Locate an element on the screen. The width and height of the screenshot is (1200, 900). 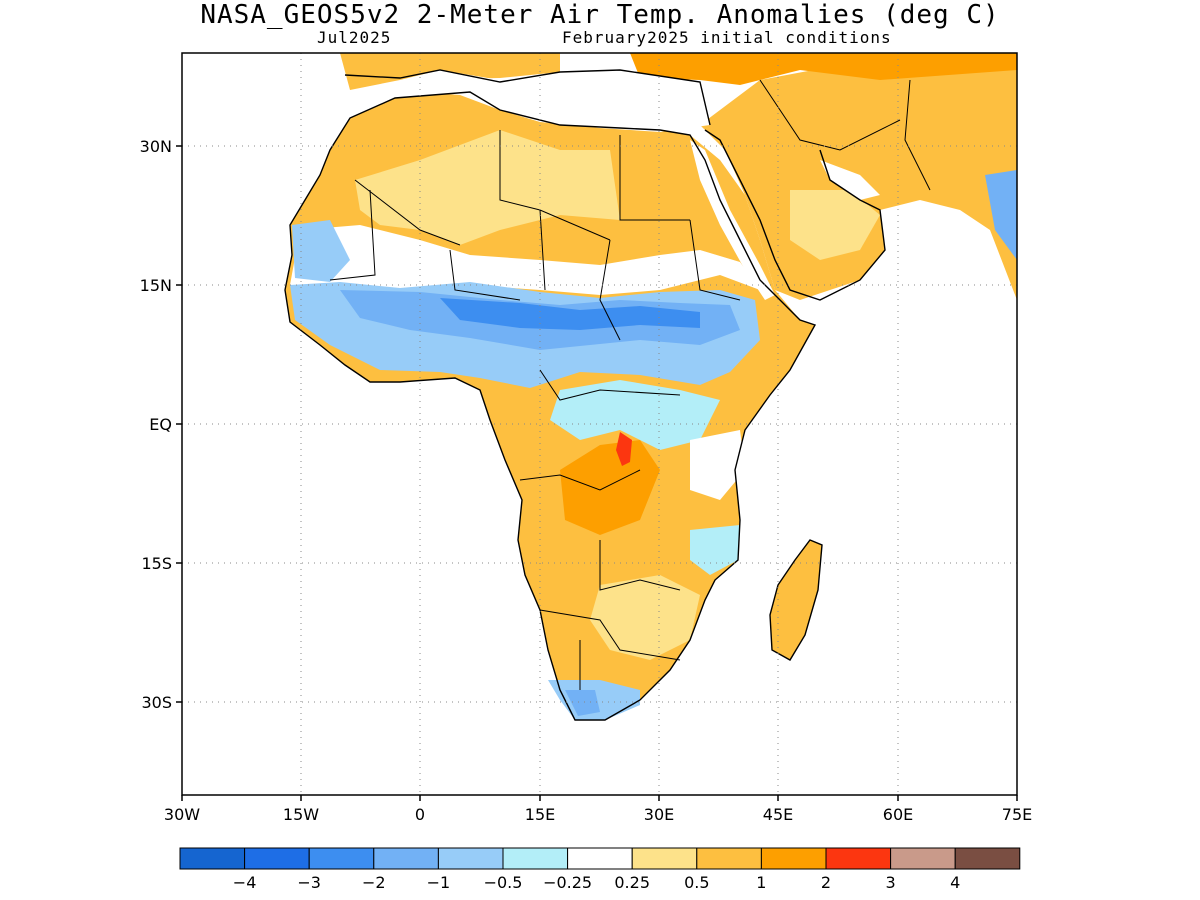
lat-tick-label: 15N is located at coordinates (156, 285).